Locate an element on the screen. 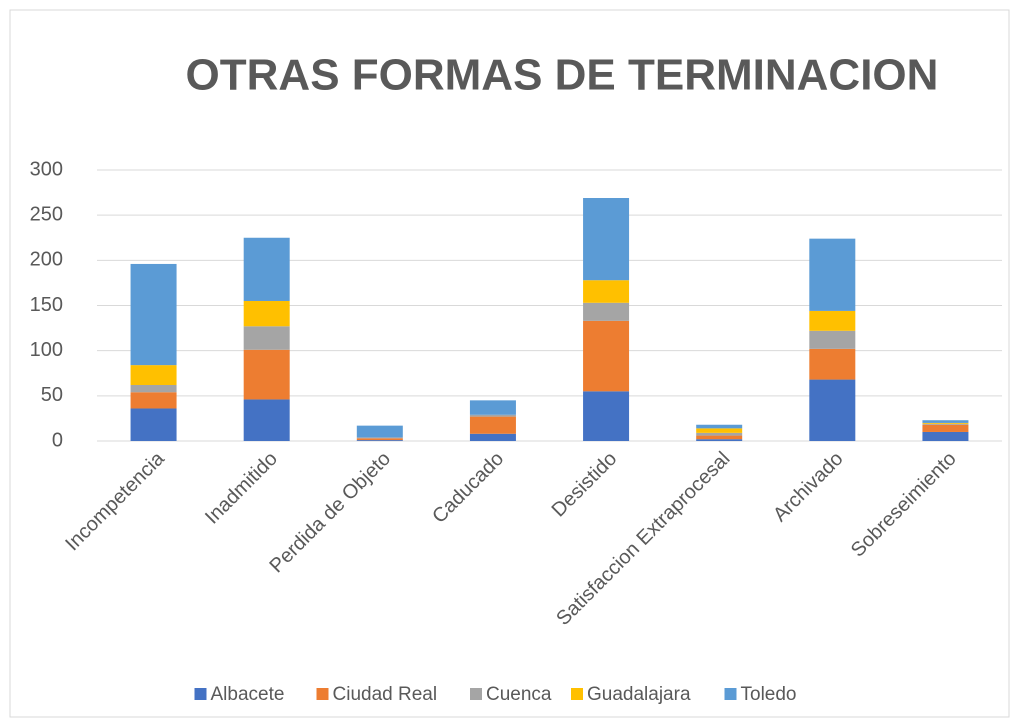 The image size is (1020, 728). legend-label: Albacete is located at coordinates (248, 694).